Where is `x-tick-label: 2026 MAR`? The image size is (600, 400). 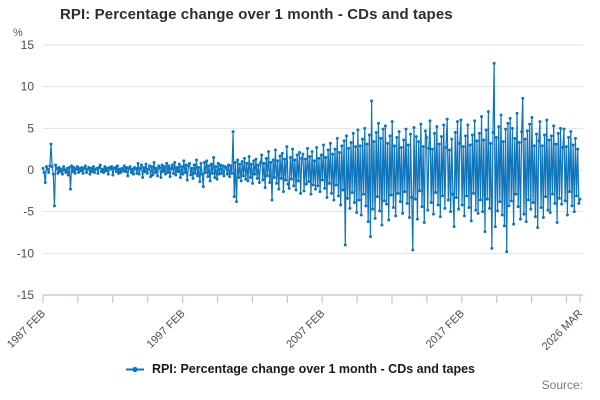 x-tick-label: 2026 MAR is located at coordinates (562, 330).